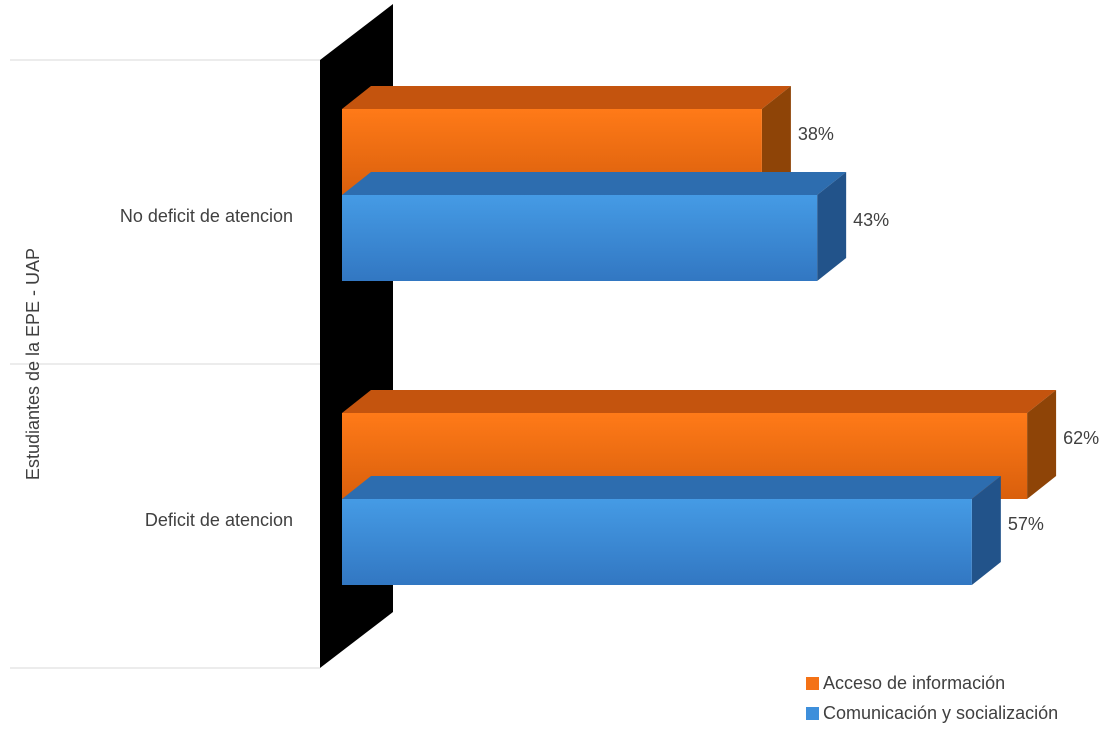 This screenshot has width=1115, height=729. What do you see at coordinates (206, 216) in the screenshot?
I see `category-label: No deficit de atencion` at bounding box center [206, 216].